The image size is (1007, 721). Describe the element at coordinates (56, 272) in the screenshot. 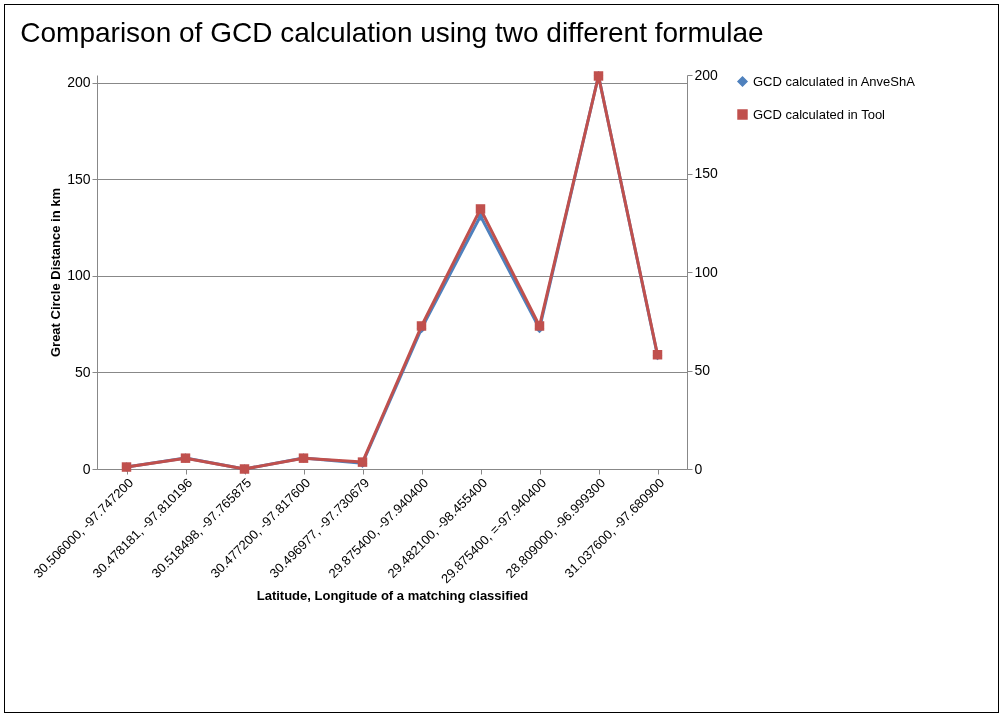

I see `y-axis-title: Great Circle Distance in km` at that location.